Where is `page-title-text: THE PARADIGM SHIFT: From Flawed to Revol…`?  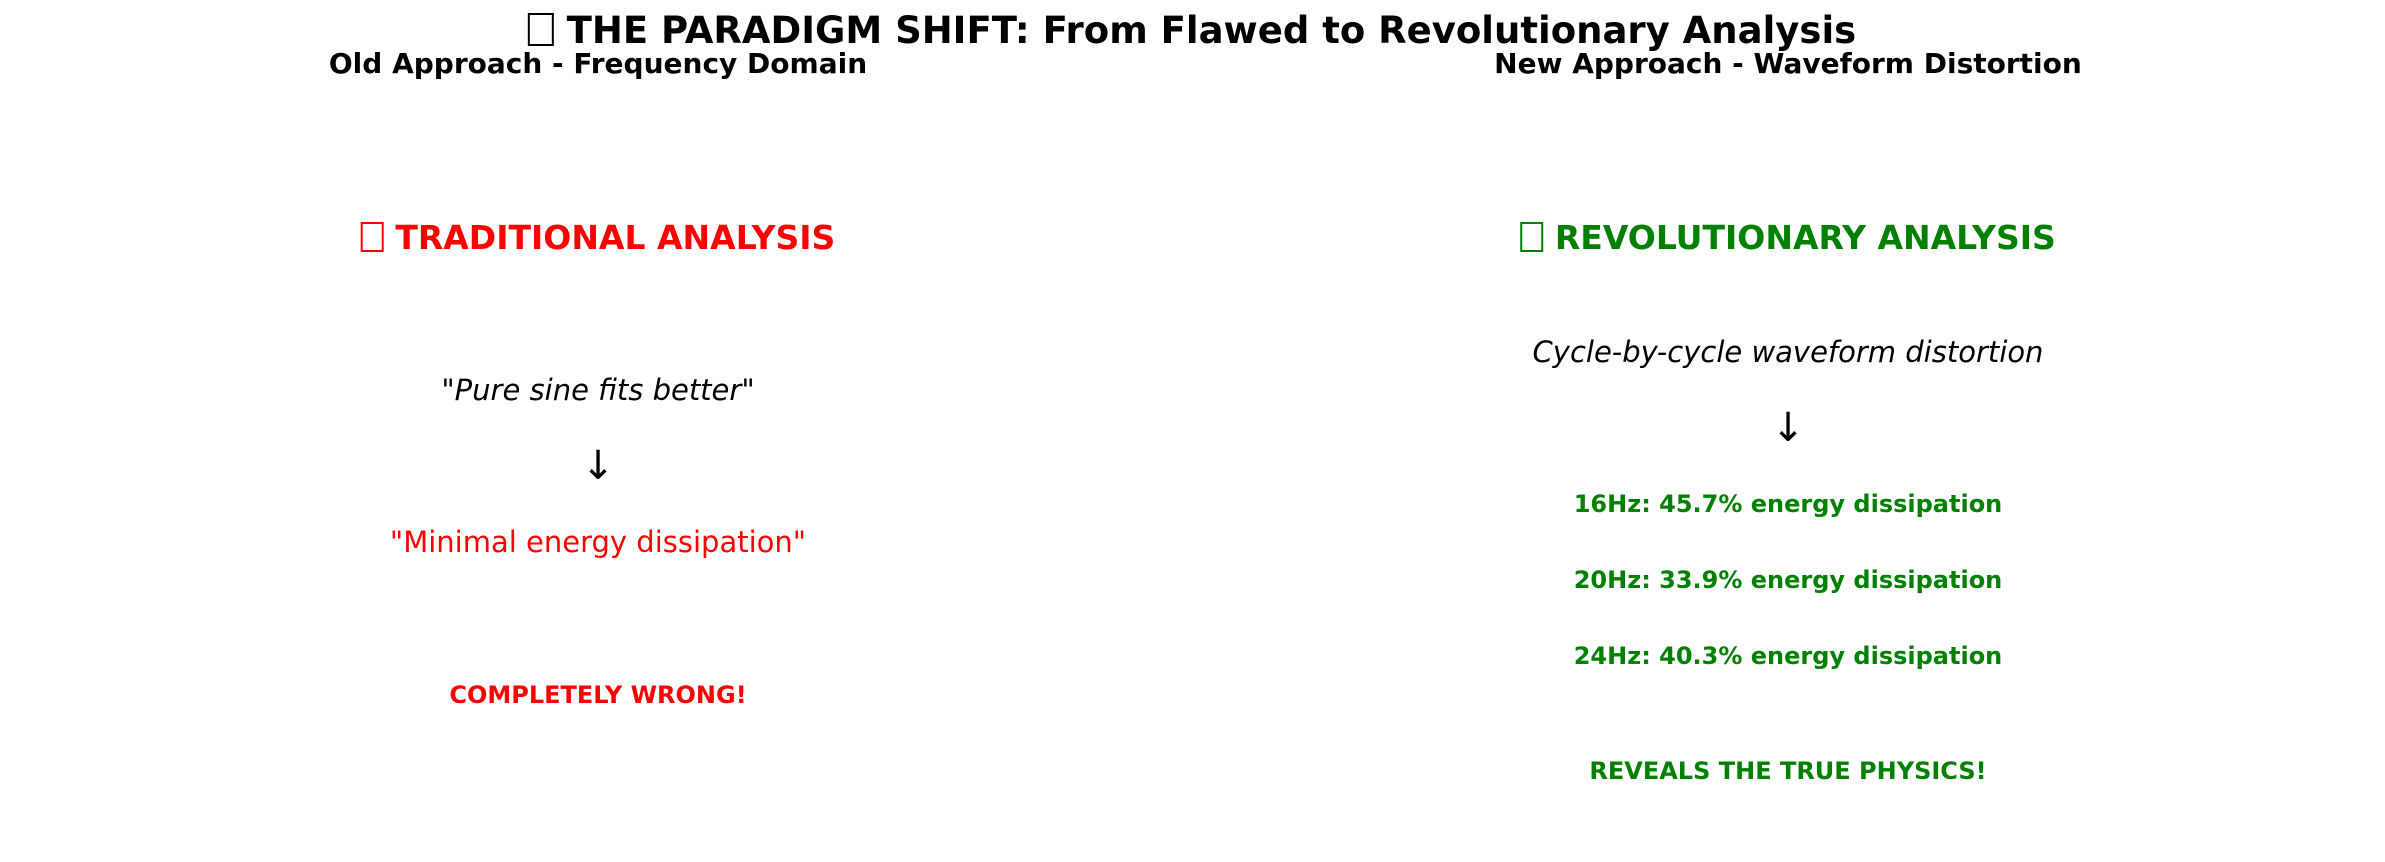 page-title-text: THE PARADIGM SHIFT: From Flawed to Revol… is located at coordinates (1211, 30).